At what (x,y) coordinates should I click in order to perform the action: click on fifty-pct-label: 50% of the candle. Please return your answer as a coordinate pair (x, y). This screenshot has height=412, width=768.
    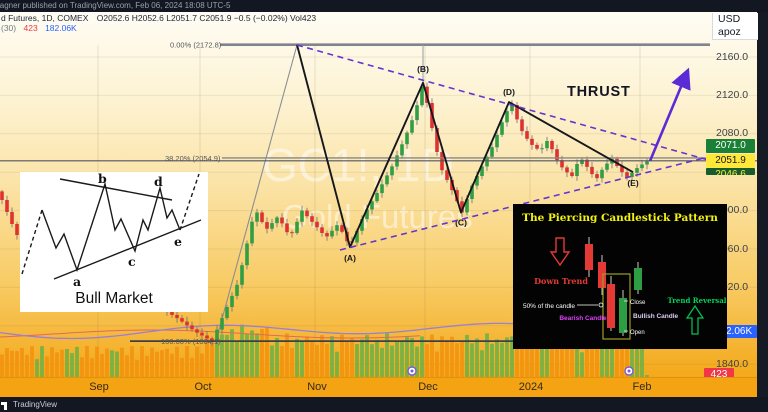
    Looking at the image, I should click on (549, 306).